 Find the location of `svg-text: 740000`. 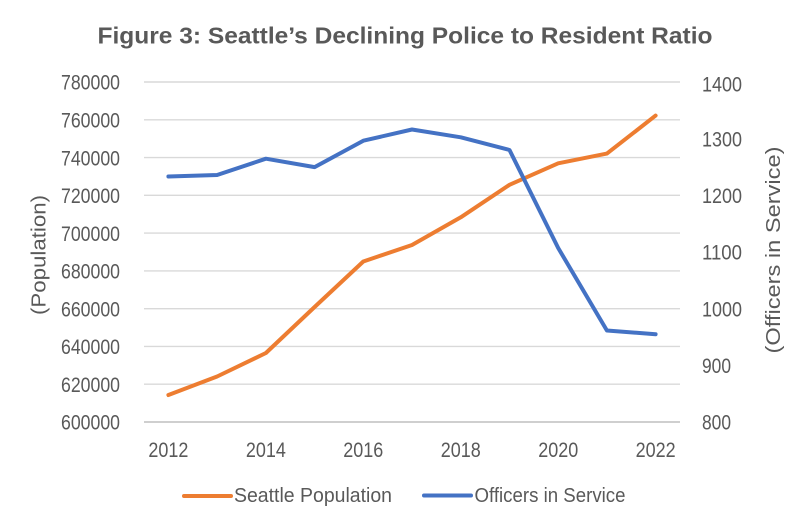

svg-text: 740000 is located at coordinates (90, 158).